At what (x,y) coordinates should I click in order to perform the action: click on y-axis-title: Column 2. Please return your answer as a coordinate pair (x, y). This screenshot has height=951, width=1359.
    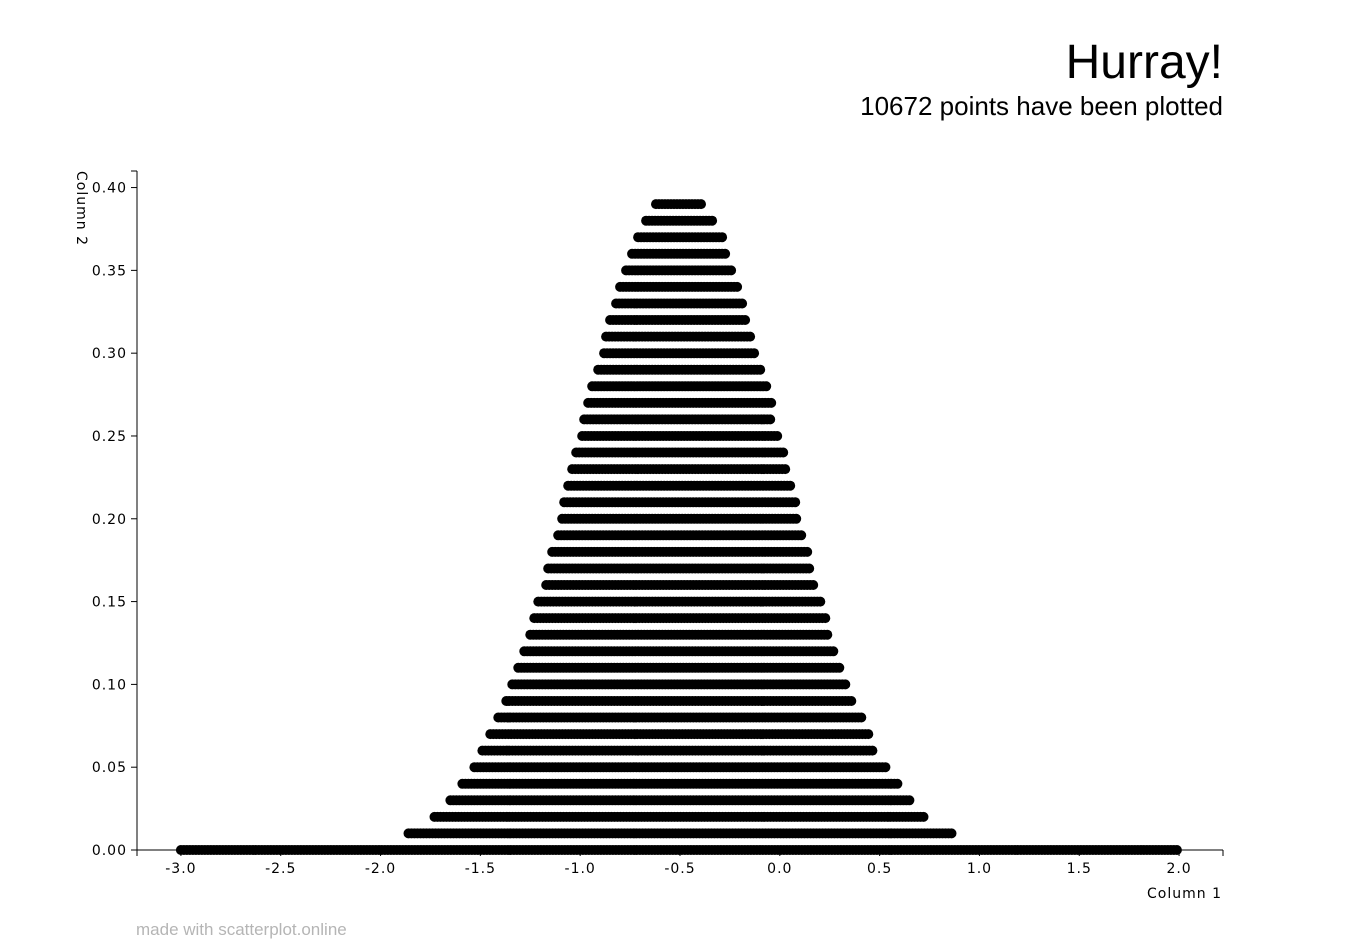
    Looking at the image, I should click on (81, 208).